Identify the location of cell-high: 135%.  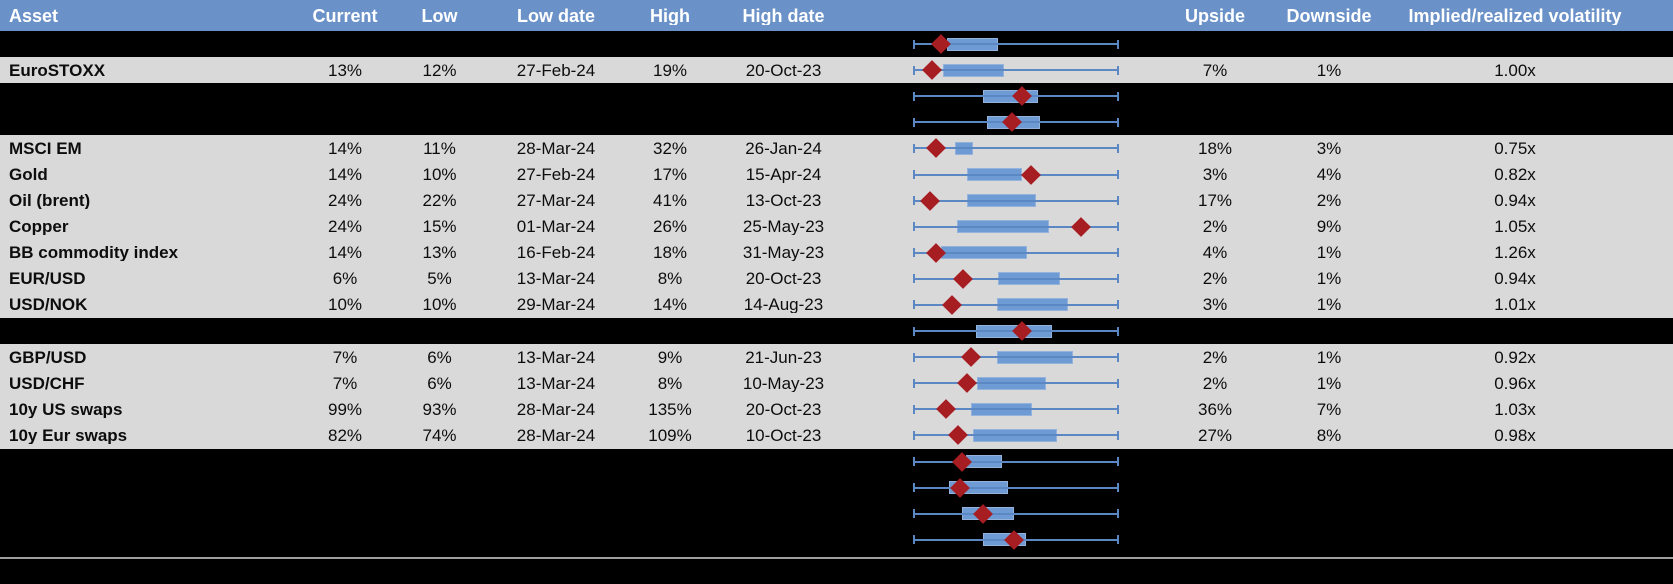
(670, 409).